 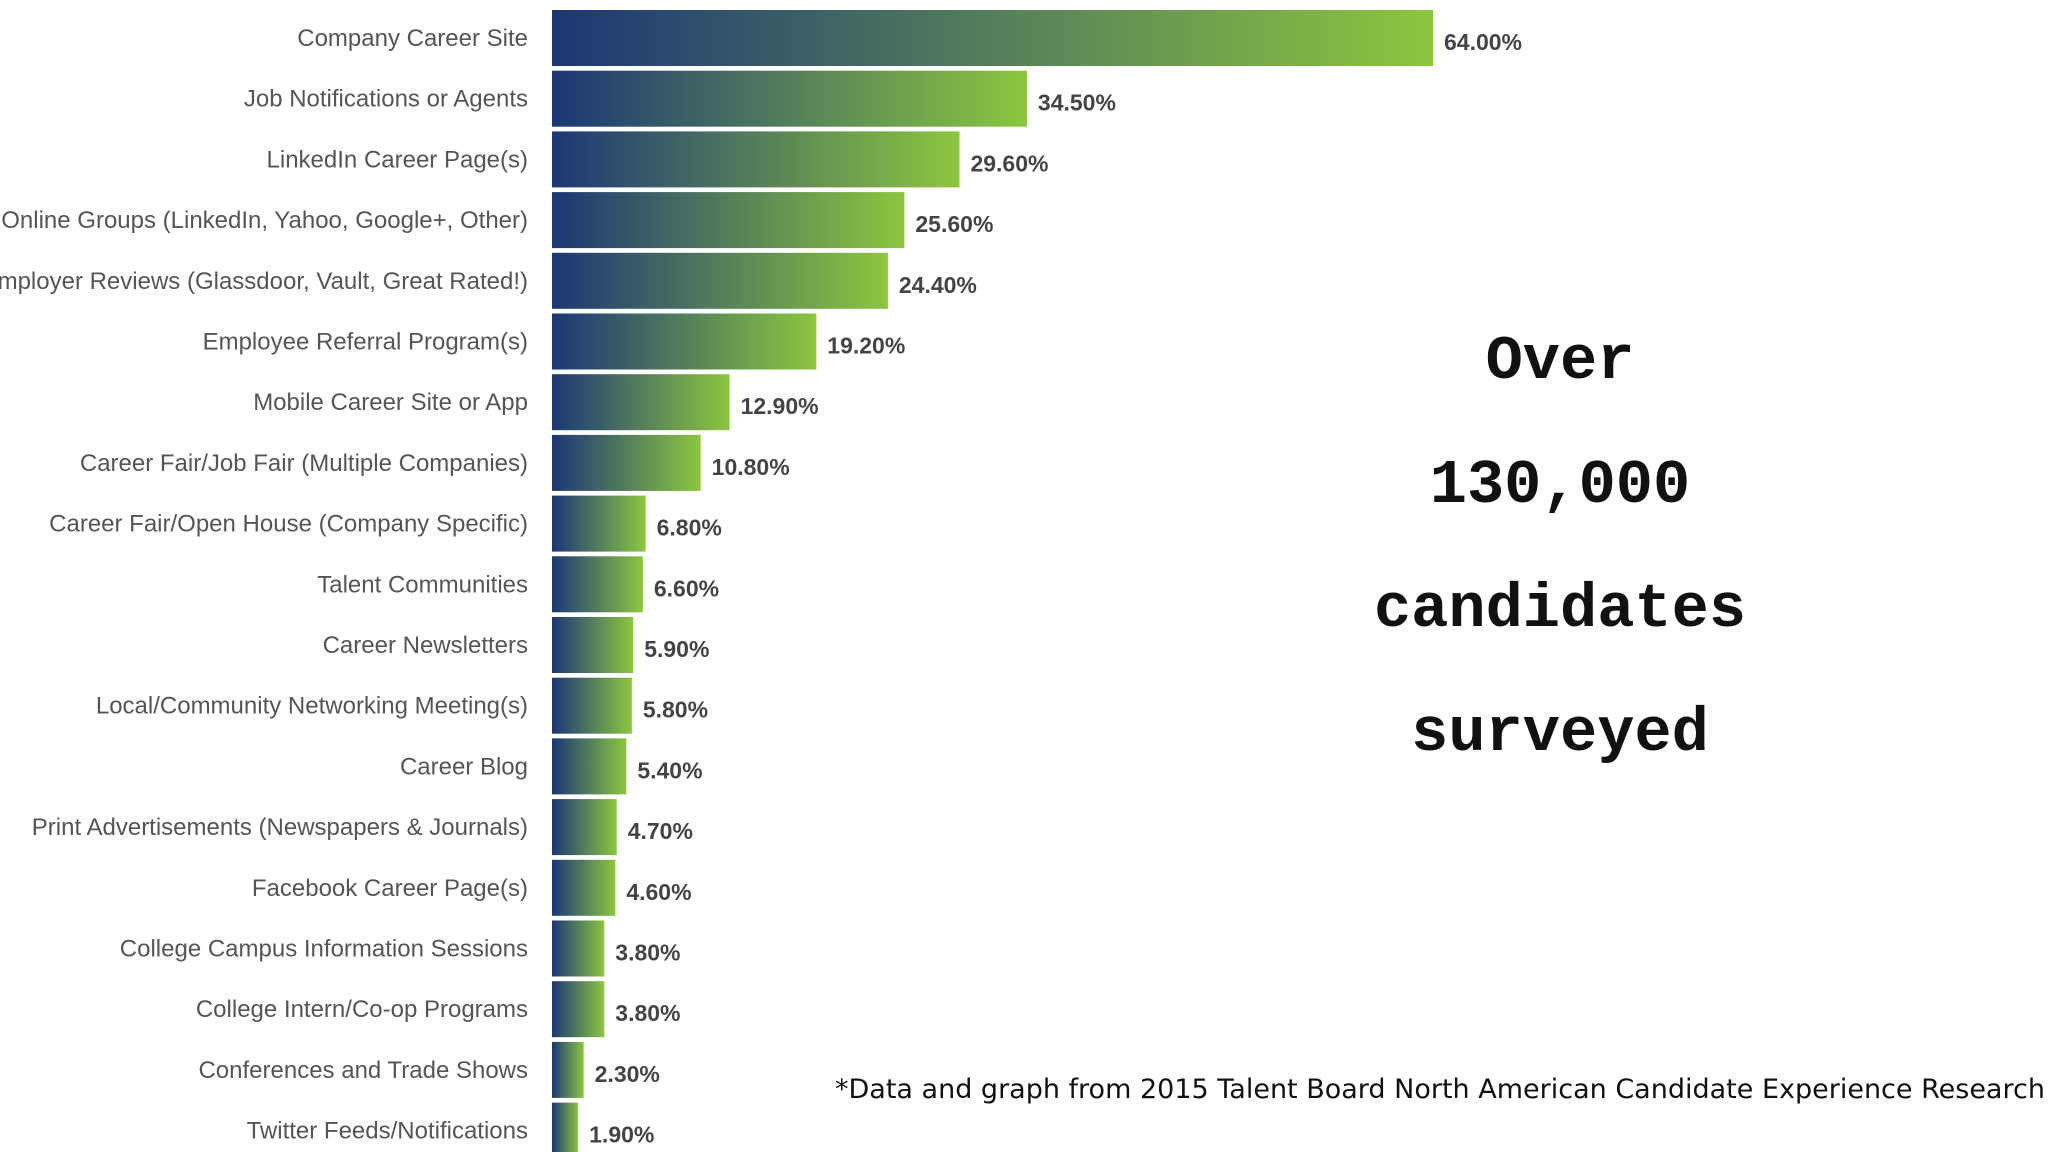 What do you see at coordinates (1560, 361) in the screenshot?
I see `annotation-line-1: Over` at bounding box center [1560, 361].